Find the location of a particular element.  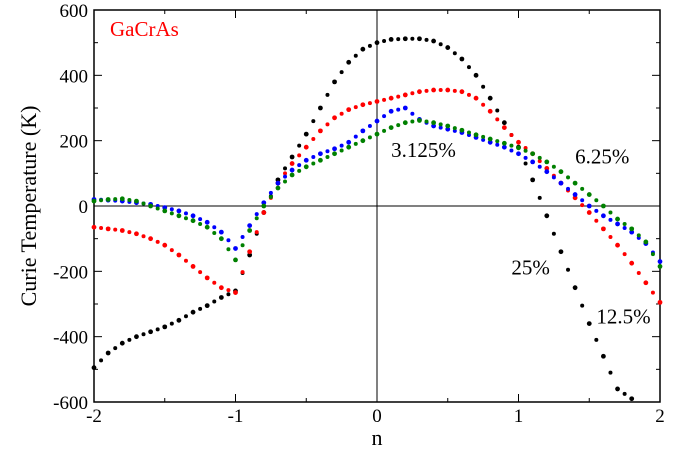

y-tick-label: 400 is located at coordinates (74, 76).